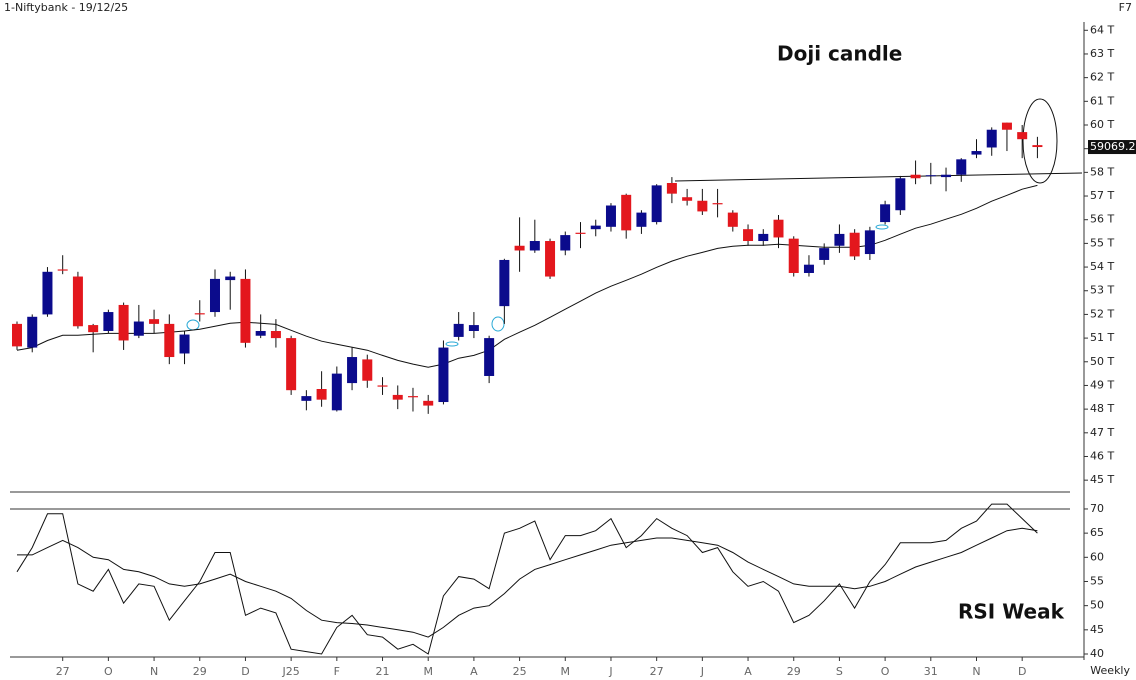 This screenshot has width=1136, height=680. What do you see at coordinates (1097, 532) in the screenshot?
I see `y-tick-label: 65` at bounding box center [1097, 532].